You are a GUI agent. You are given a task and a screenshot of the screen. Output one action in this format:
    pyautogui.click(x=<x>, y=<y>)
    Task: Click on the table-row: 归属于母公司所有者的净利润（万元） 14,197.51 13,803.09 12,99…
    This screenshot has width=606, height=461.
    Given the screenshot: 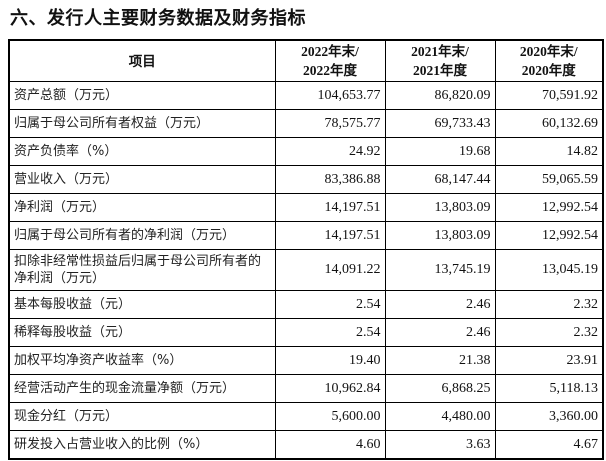 What is the action you would take?
    pyautogui.click(x=306, y=235)
    